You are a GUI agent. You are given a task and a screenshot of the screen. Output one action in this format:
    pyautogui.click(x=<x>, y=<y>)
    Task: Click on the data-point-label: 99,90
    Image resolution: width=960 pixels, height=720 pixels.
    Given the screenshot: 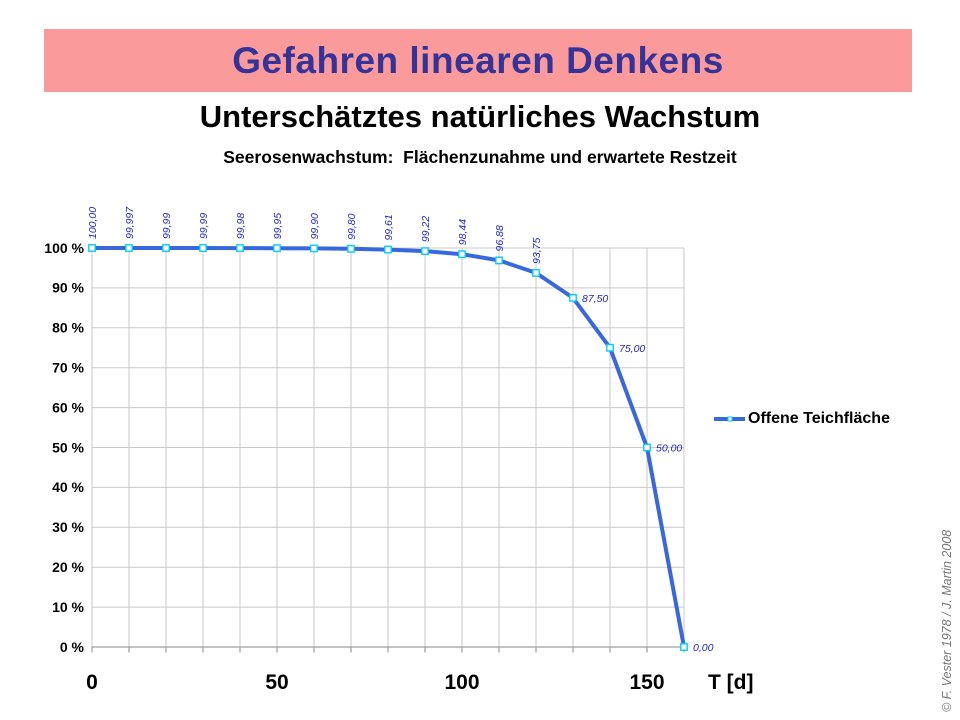 What is the action you would take?
    pyautogui.click(x=315, y=226)
    